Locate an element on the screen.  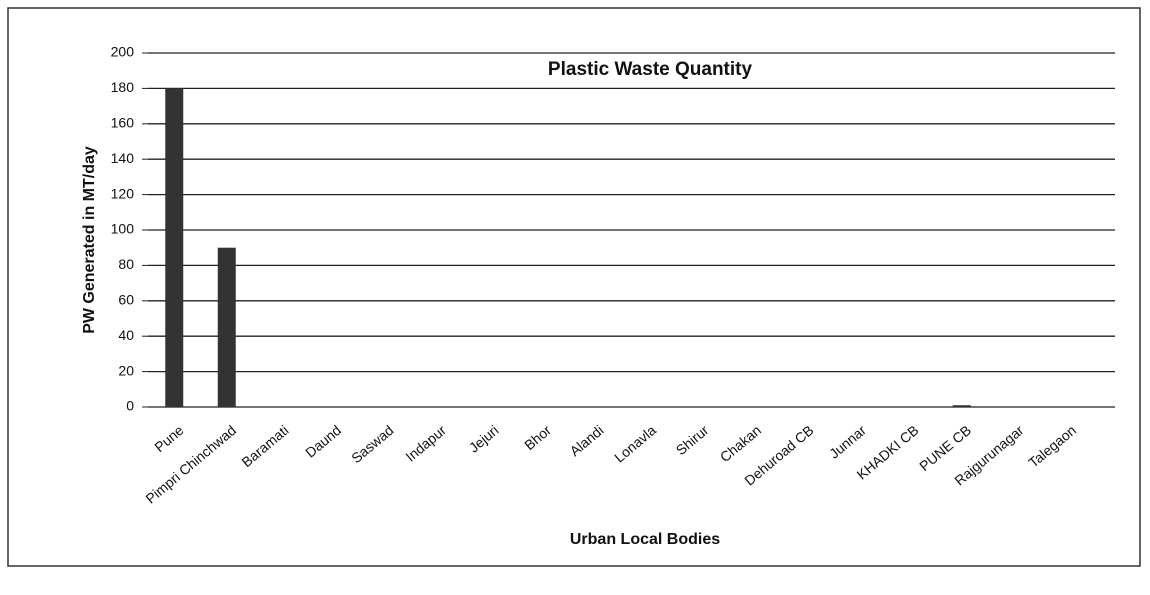
x-tick-label: Daund is located at coordinates (323, 441).